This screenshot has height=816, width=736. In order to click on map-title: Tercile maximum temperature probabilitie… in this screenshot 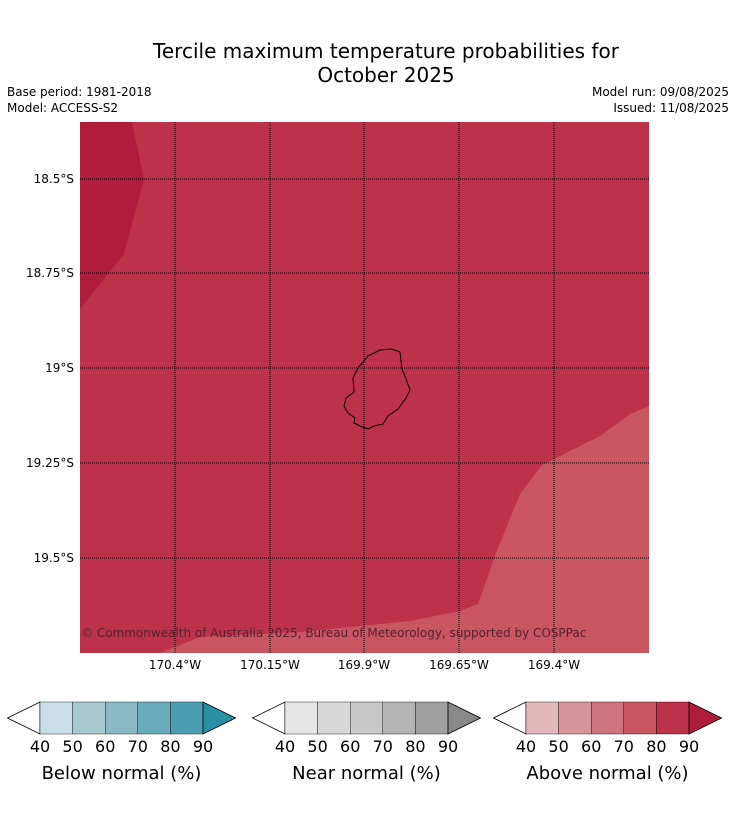, I will do `click(368, 63)`.